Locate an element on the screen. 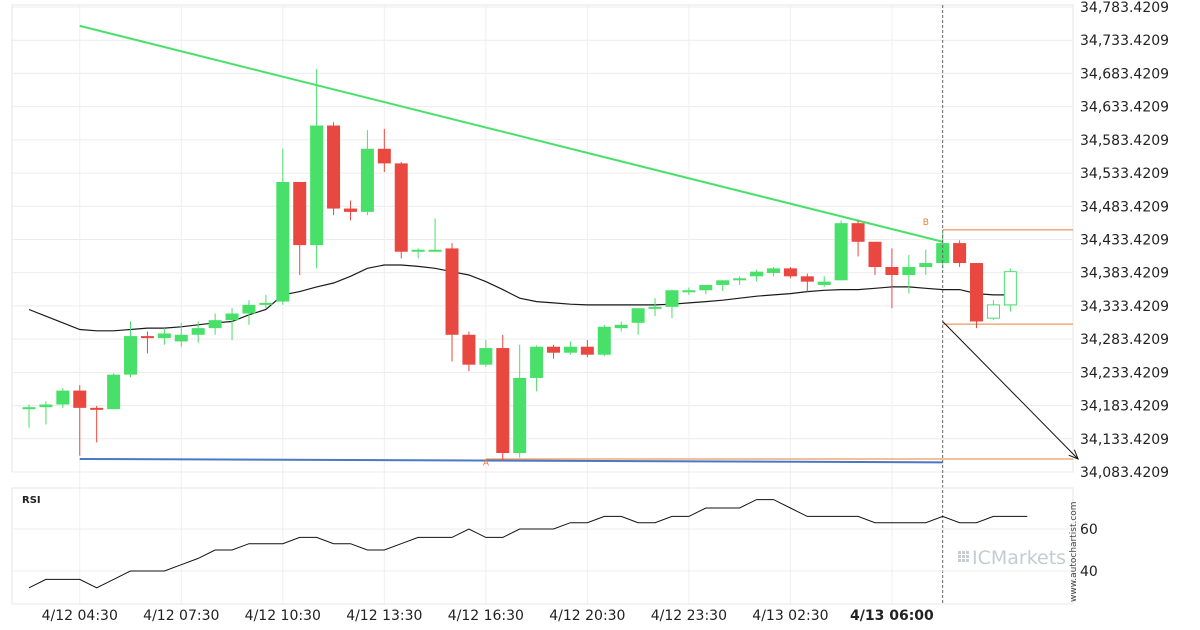 This screenshot has height=630, width=1200. moving-average-line is located at coordinates (519, 298).